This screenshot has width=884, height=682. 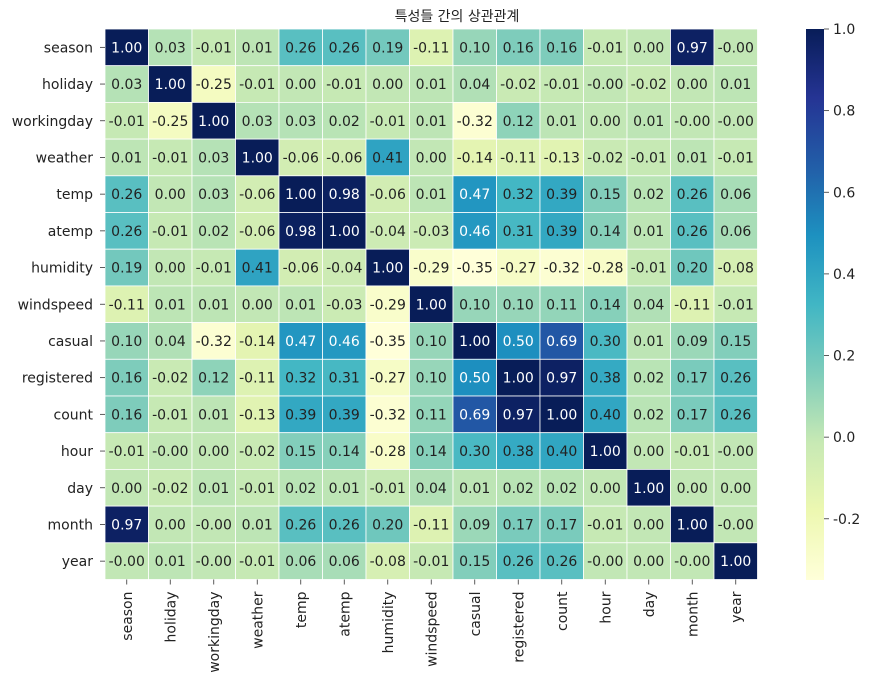 I want to click on heatmap-cell-windspeed-day, so click(x=648, y=304).